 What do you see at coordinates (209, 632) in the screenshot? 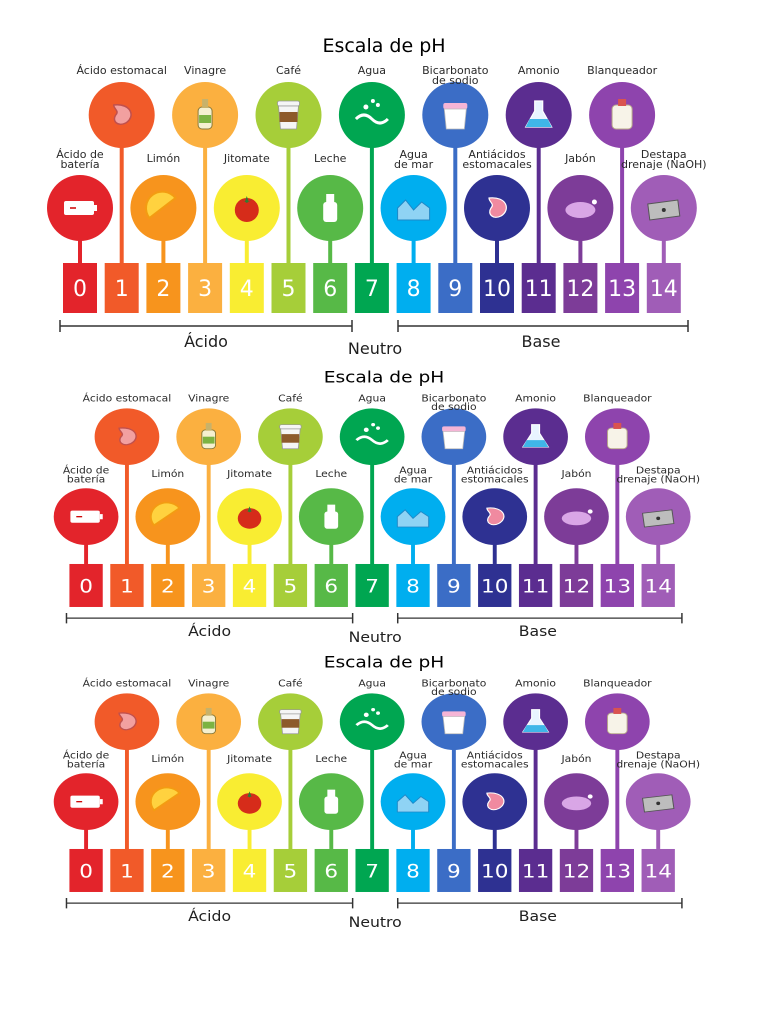
I see `acid-label: Ácido` at bounding box center [209, 632].